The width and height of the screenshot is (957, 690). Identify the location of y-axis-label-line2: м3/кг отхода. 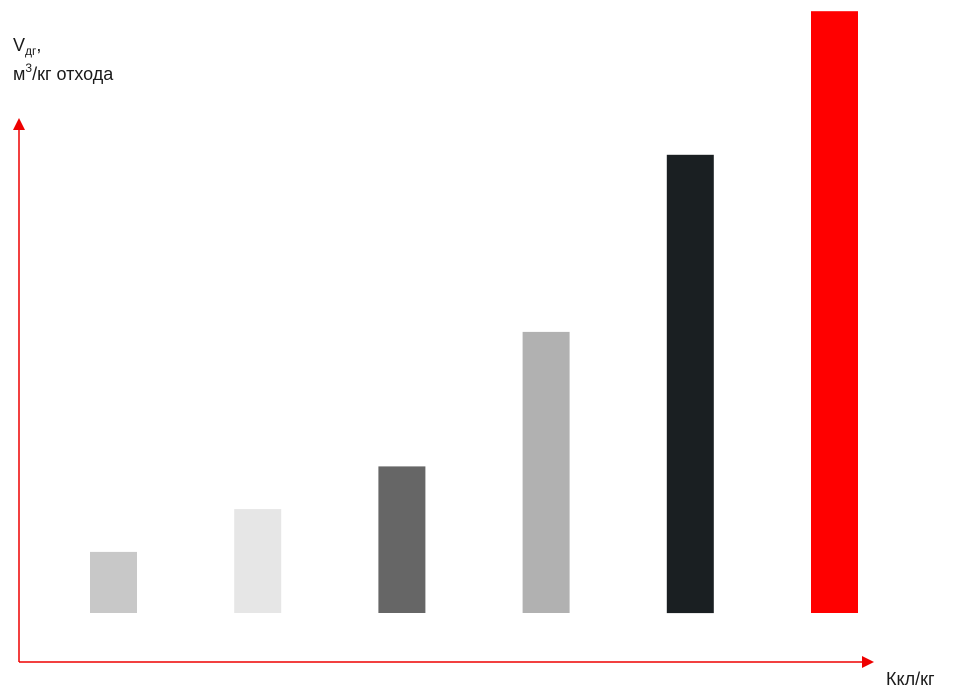
(63, 72).